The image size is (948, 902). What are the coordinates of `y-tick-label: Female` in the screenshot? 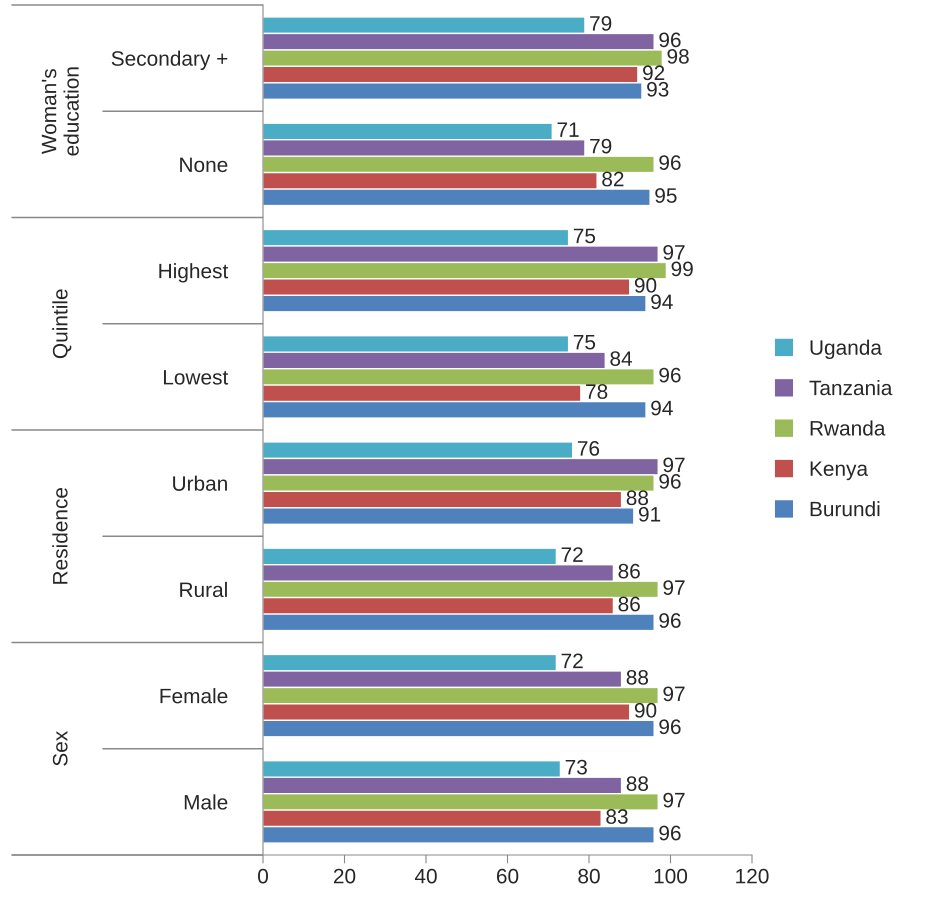 It's located at (194, 696).